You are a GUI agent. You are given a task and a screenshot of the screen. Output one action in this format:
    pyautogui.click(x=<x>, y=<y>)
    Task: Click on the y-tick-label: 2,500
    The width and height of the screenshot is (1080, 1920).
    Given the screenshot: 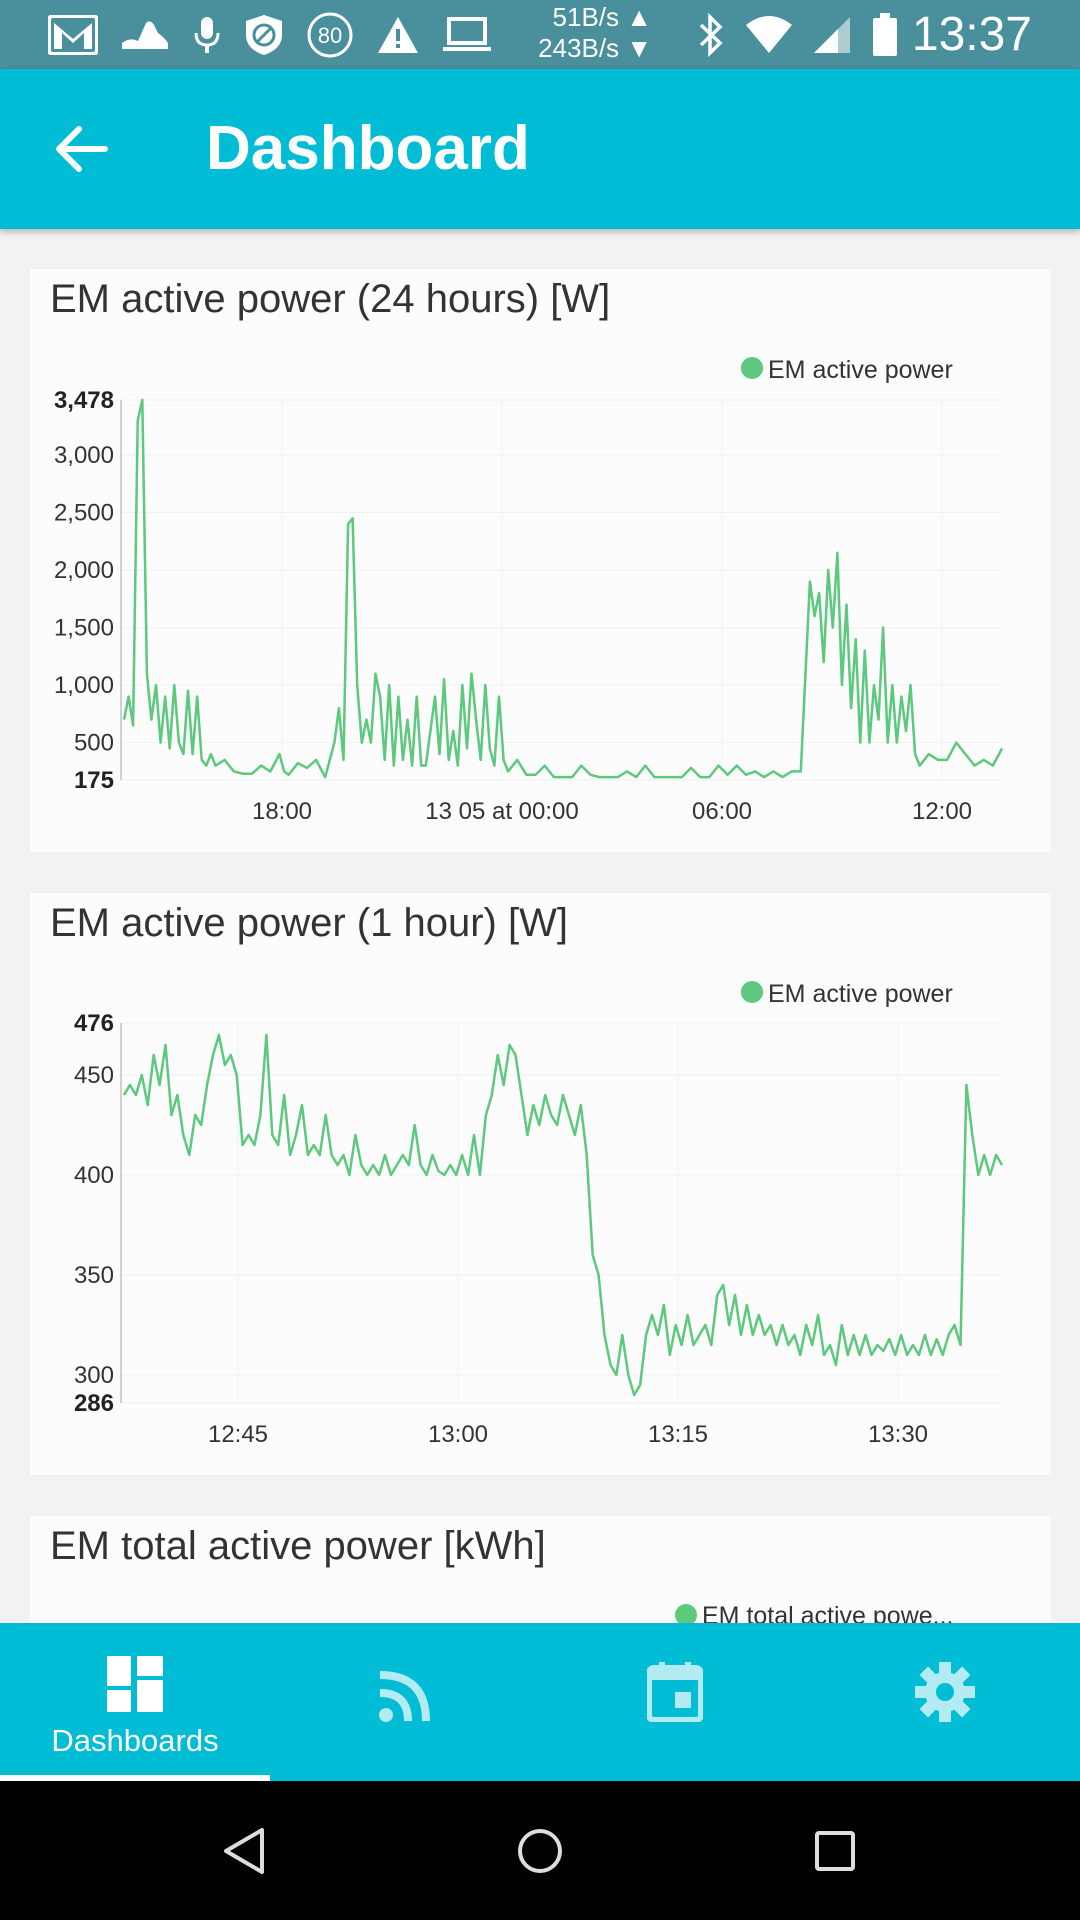 What is the action you would take?
    pyautogui.click(x=84, y=513)
    